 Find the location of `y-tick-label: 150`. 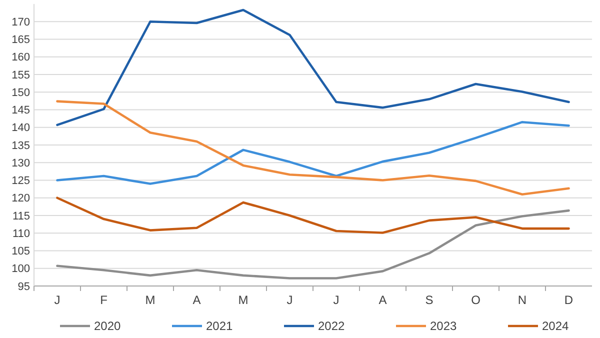

y-tick-label: 150 is located at coordinates (21, 92).